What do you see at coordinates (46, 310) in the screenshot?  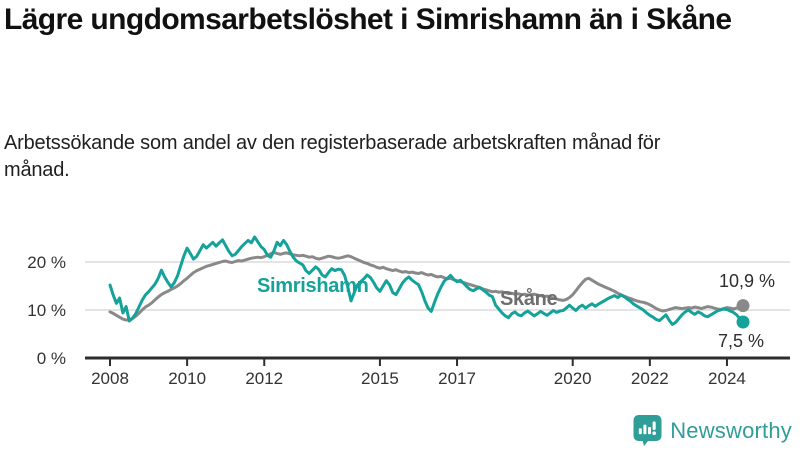 I see `y-axis-tick-label: 10 %` at bounding box center [46, 310].